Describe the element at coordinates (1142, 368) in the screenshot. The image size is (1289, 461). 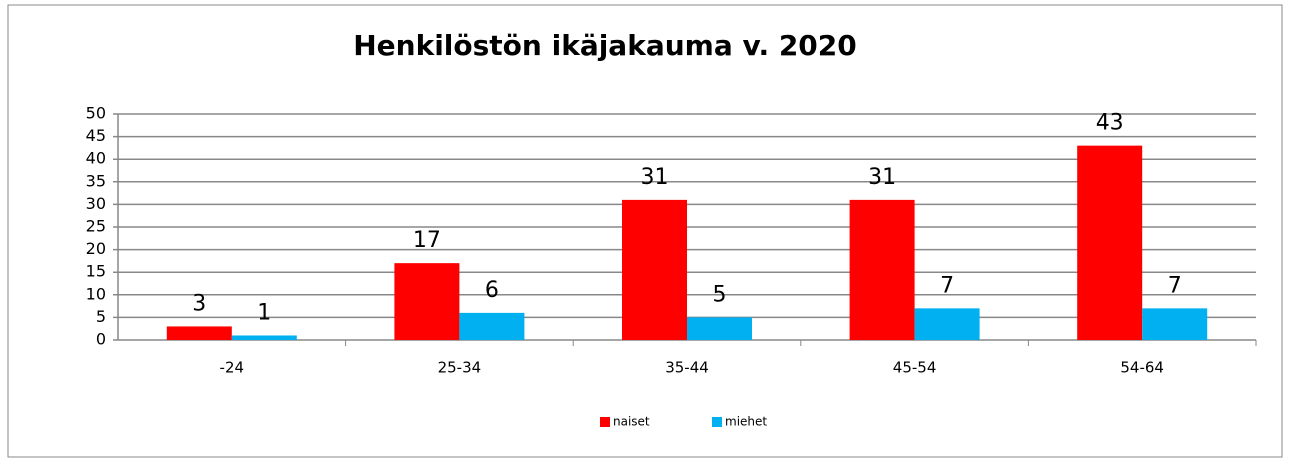
I see `x-tick-label: 54-64` at that location.